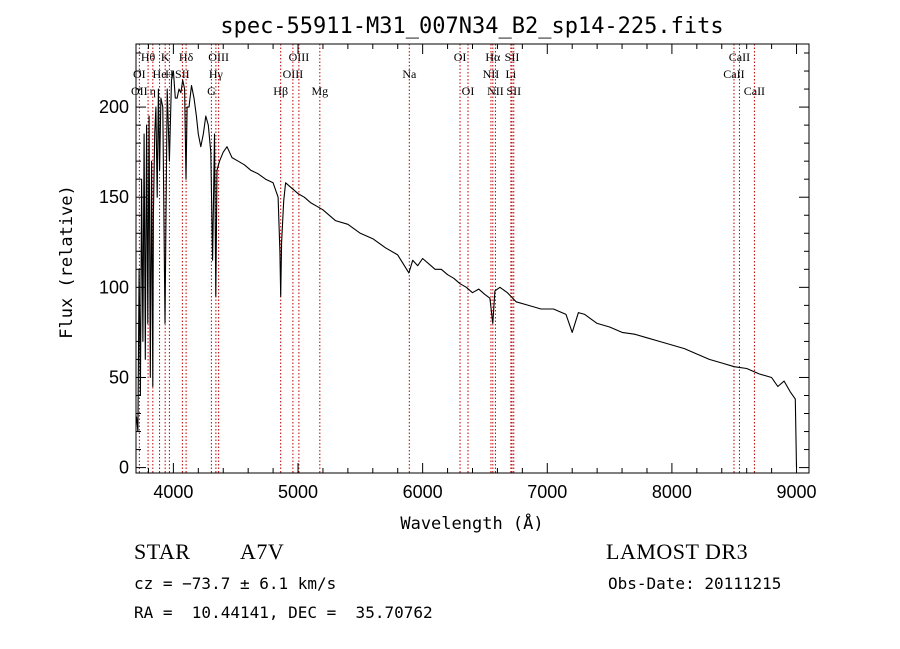 This screenshot has height=649, width=900. What do you see at coordinates (114, 197) in the screenshot?
I see `y-tick-label: 150` at bounding box center [114, 197].